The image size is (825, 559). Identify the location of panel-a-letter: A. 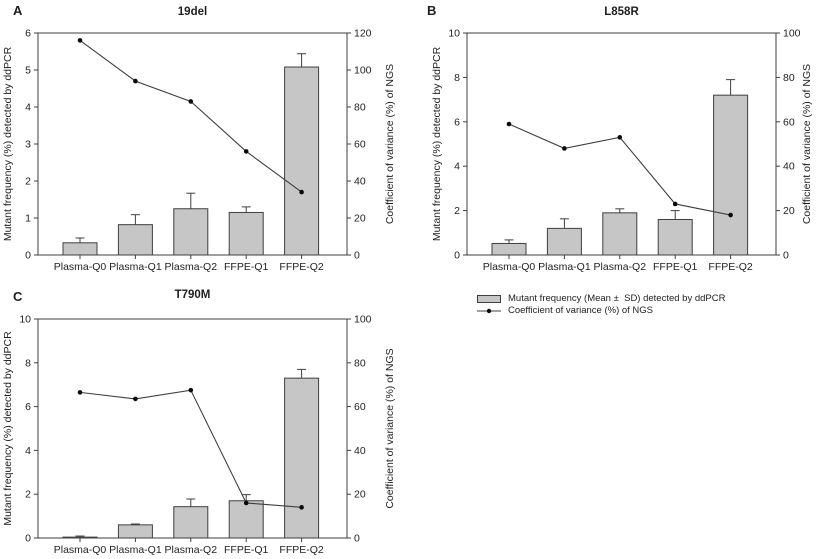
(18, 10).